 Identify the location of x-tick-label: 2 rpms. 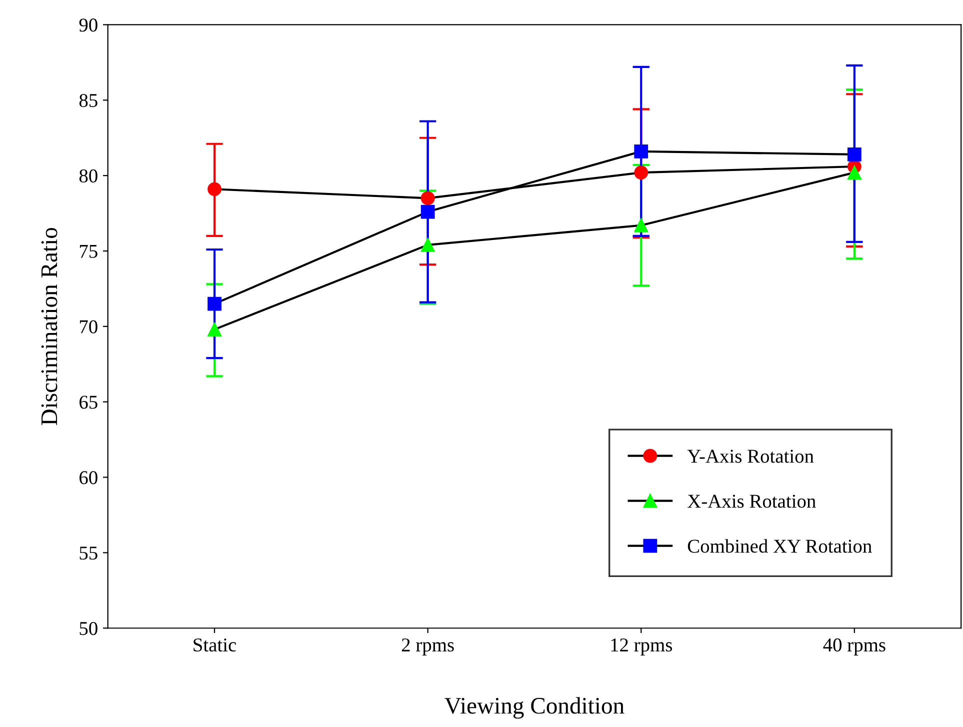
(428, 647).